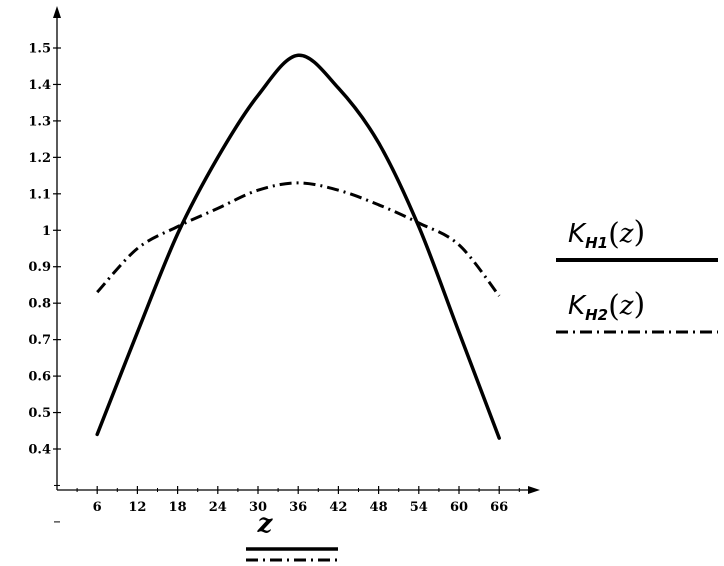  I want to click on x-tick-label: 60, so click(459, 507).